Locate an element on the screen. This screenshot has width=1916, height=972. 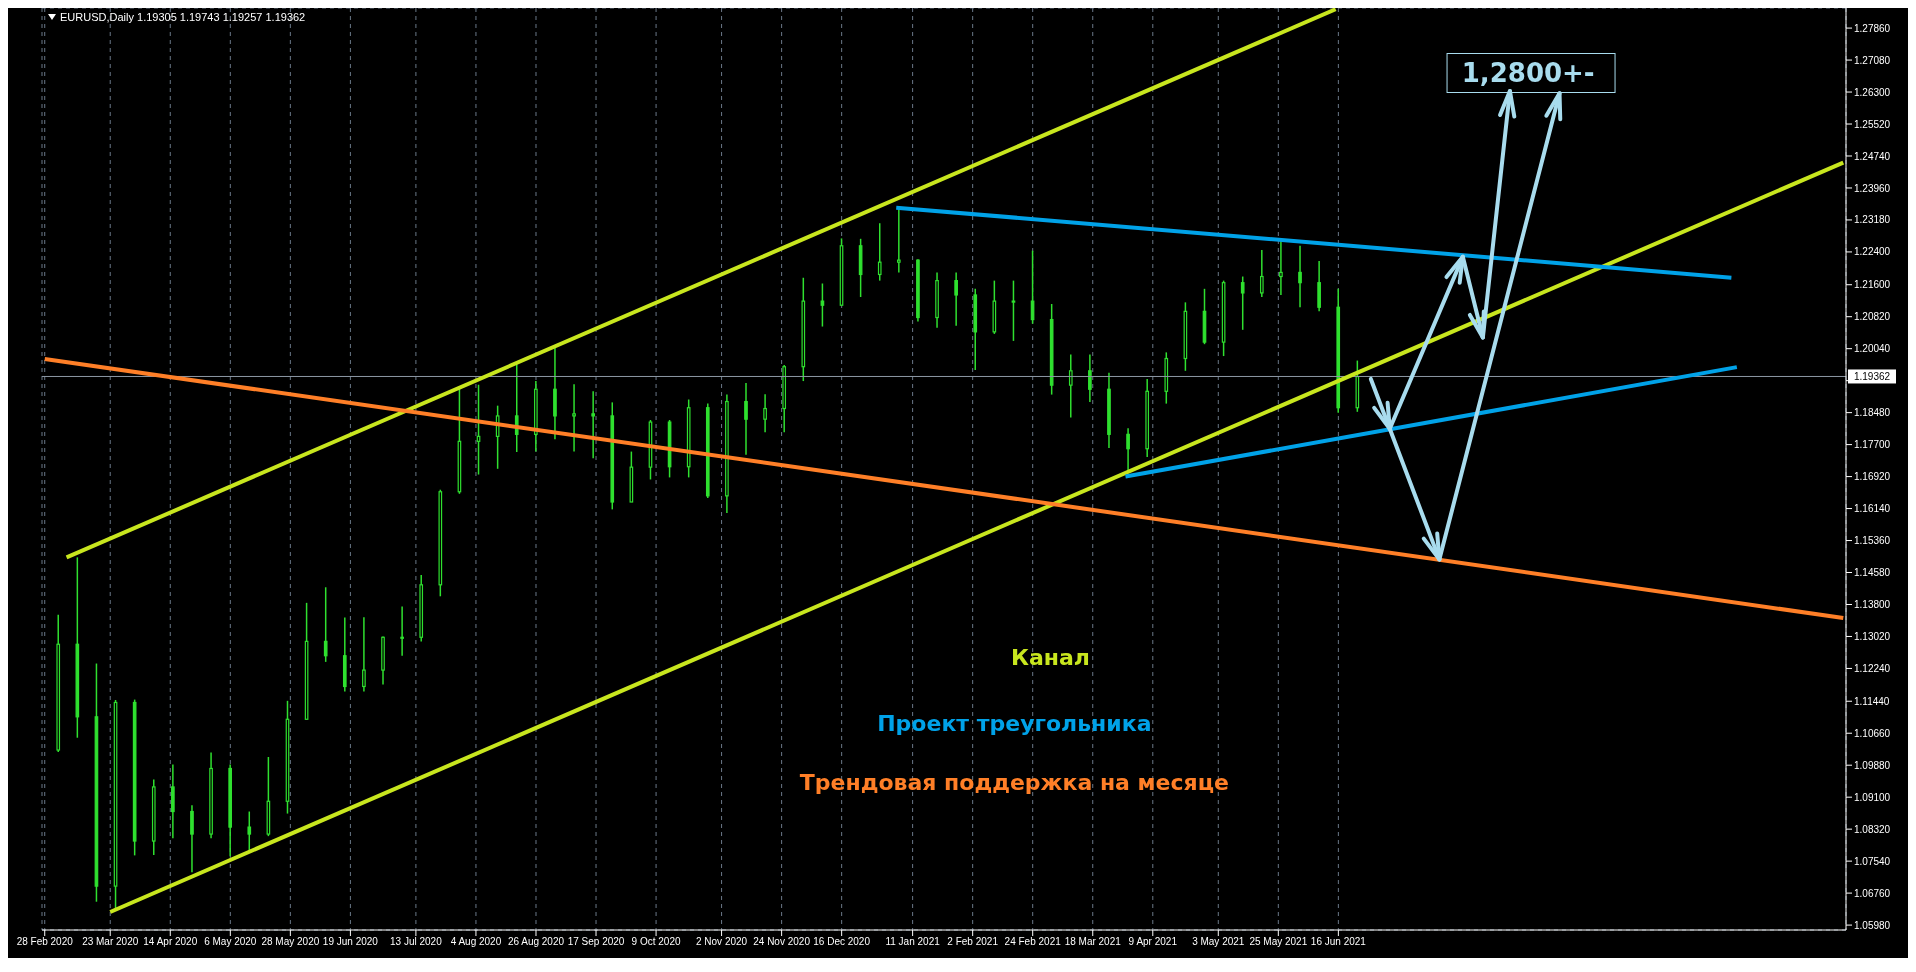
y-tick-label: 1.17700 is located at coordinates (1872, 445).